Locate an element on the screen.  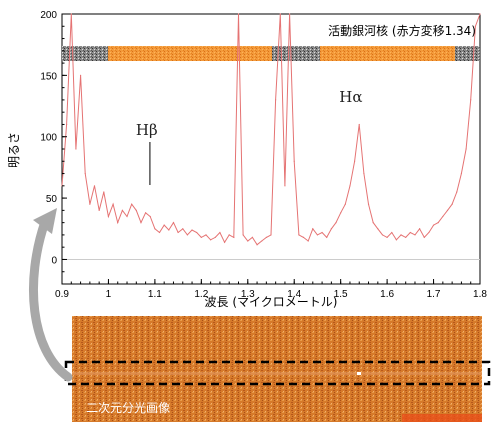
spectrum-image-bottom-streak is located at coordinates (442, 418).